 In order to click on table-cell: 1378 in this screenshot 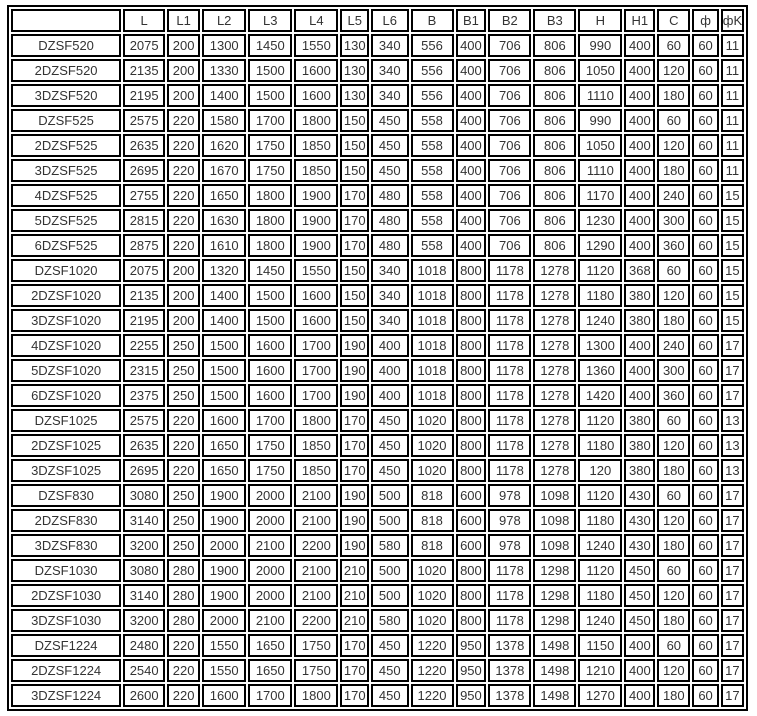, I will do `click(510, 695)`.